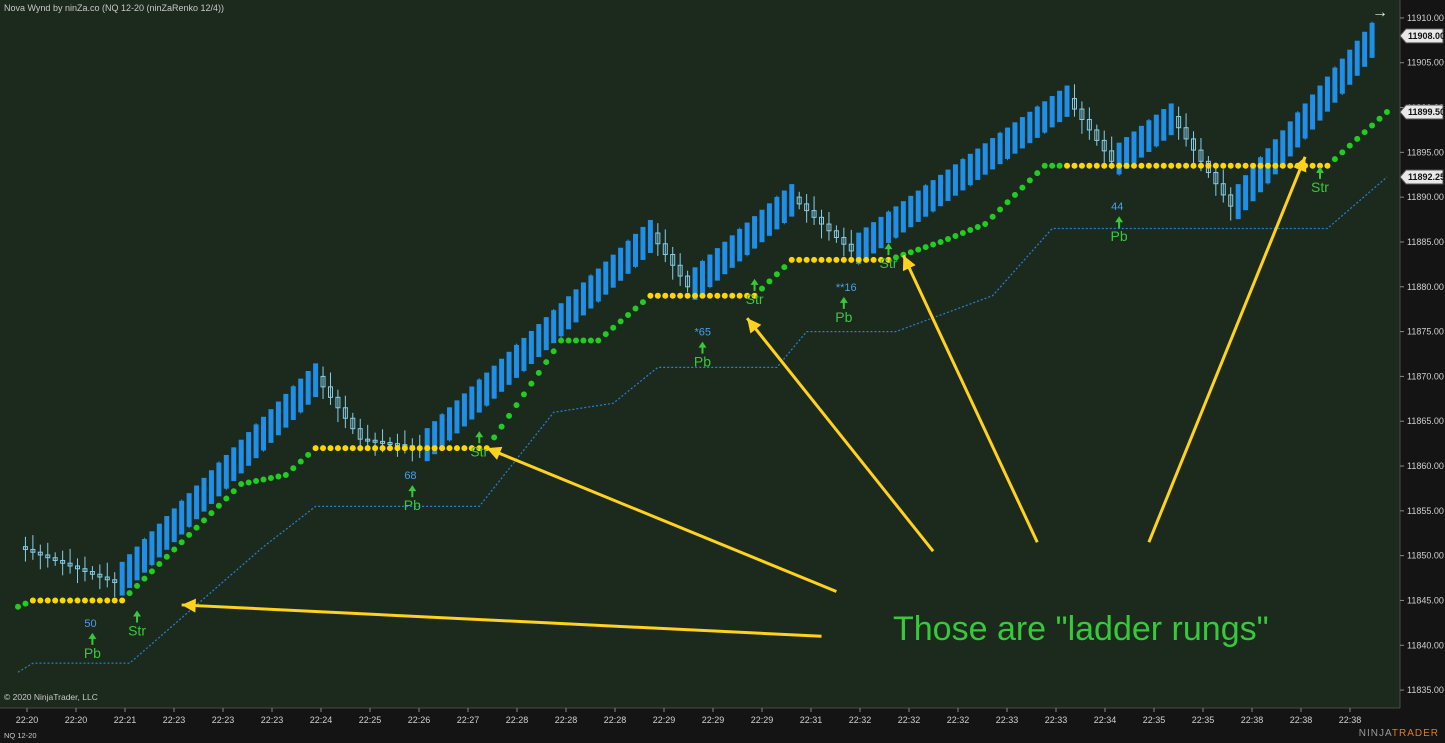 The width and height of the screenshot is (1445, 743). I want to click on time-axis-panel, so click(700, 725).